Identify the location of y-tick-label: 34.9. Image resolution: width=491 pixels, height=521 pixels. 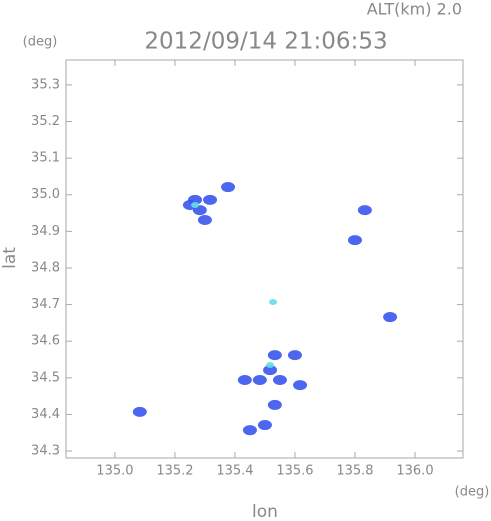
(45, 231).